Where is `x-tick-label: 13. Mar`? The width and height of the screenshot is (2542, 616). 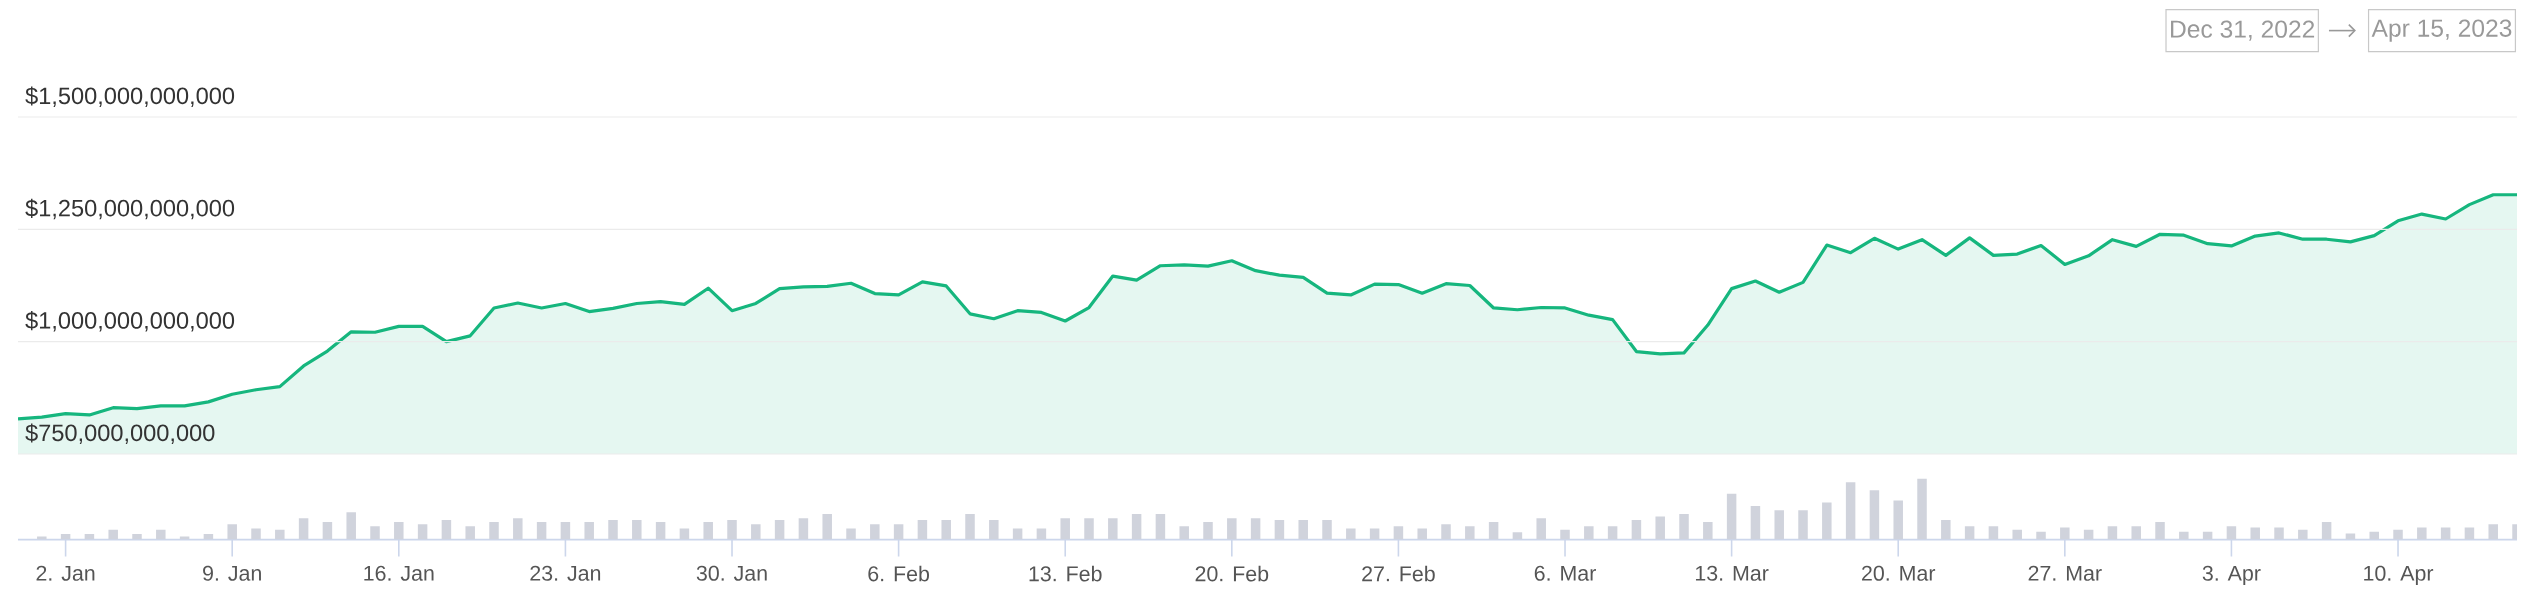 x-tick-label: 13. Mar is located at coordinates (1732, 573).